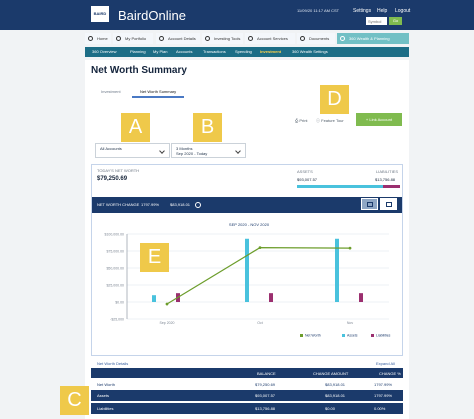  Describe the element at coordinates (266, 373) in the screenshot. I see `balance-header: BALANCE` at that location.